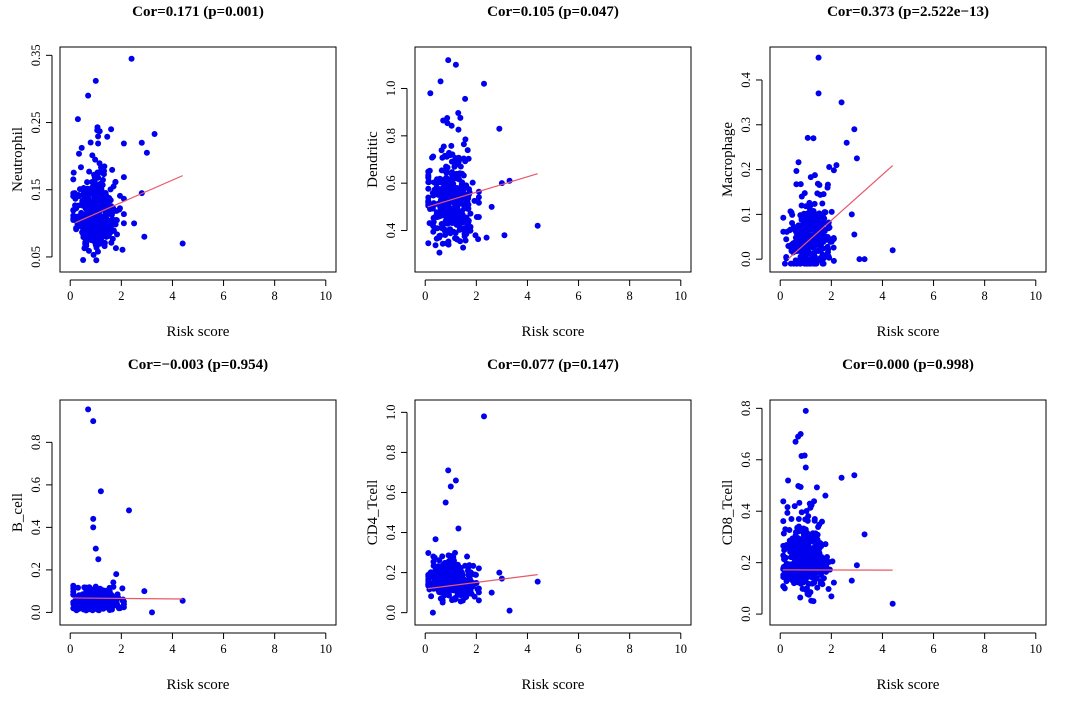 This screenshot has width=1065, height=703. What do you see at coordinates (746, 125) in the screenshot?
I see `y-tick-label: 0.3` at bounding box center [746, 125].